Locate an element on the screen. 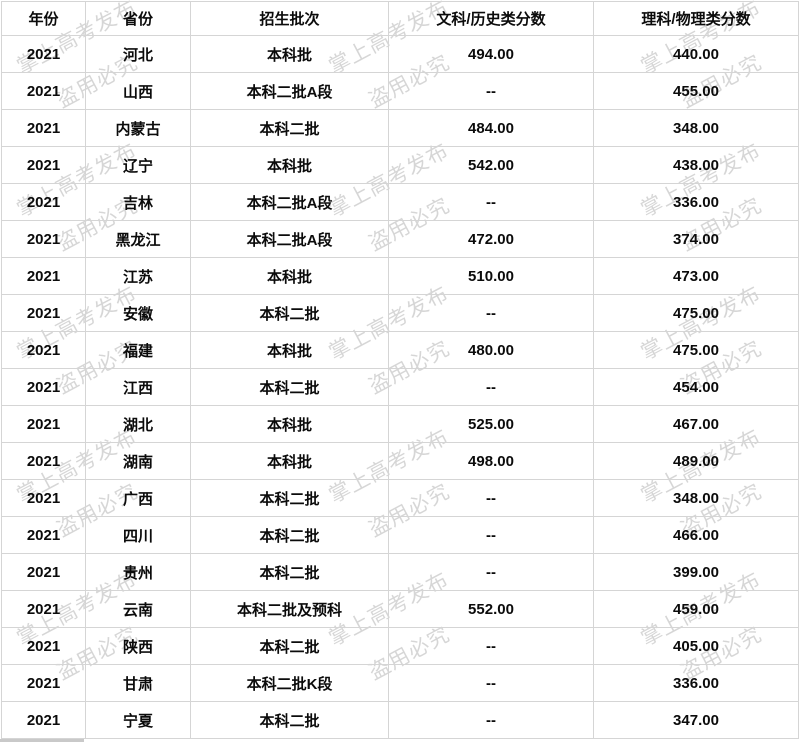 The width and height of the screenshot is (800, 742). cell-science-score: 489.00 is located at coordinates (696, 461).